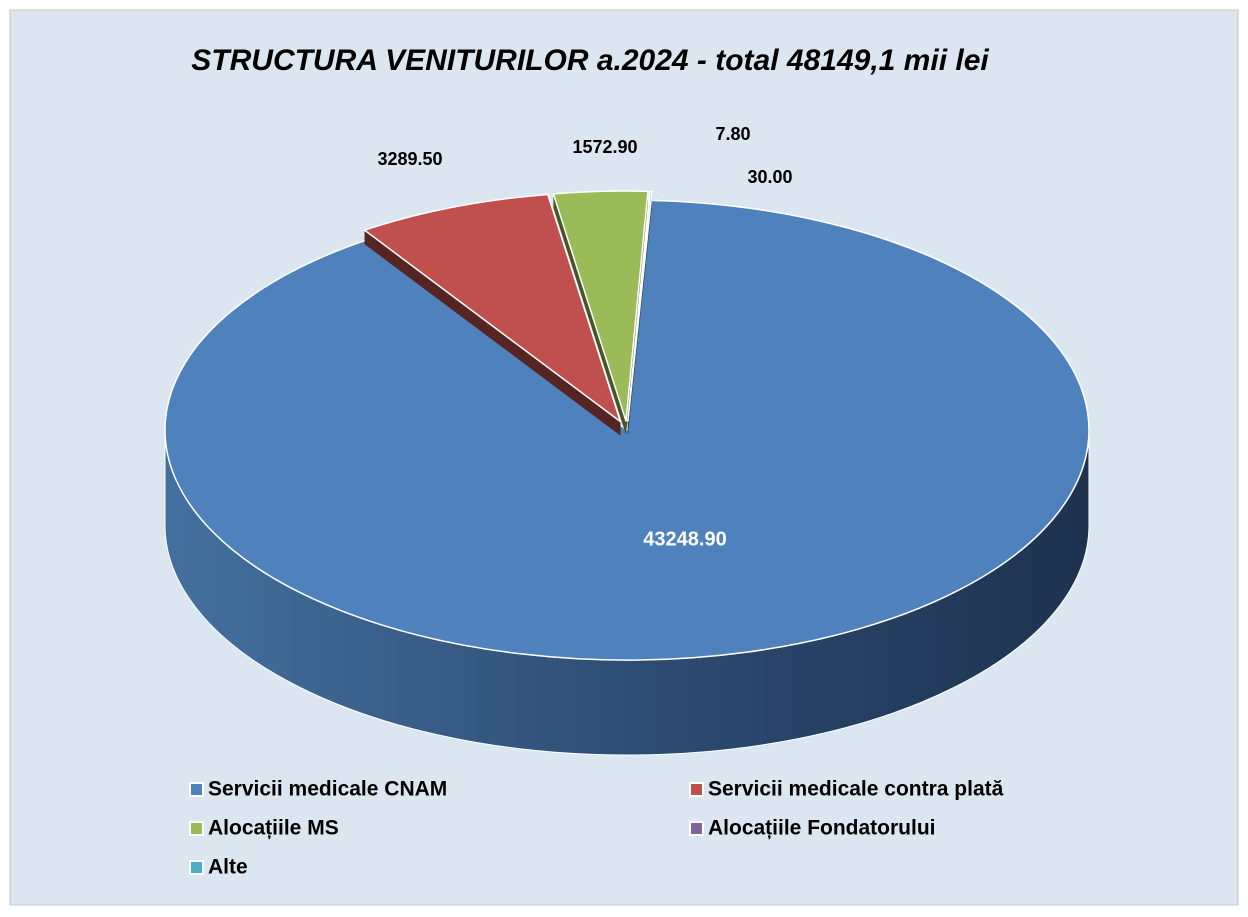 The width and height of the screenshot is (1248, 917). Describe the element at coordinates (604, 147) in the screenshot. I see `data-label: 1572.90` at that location.